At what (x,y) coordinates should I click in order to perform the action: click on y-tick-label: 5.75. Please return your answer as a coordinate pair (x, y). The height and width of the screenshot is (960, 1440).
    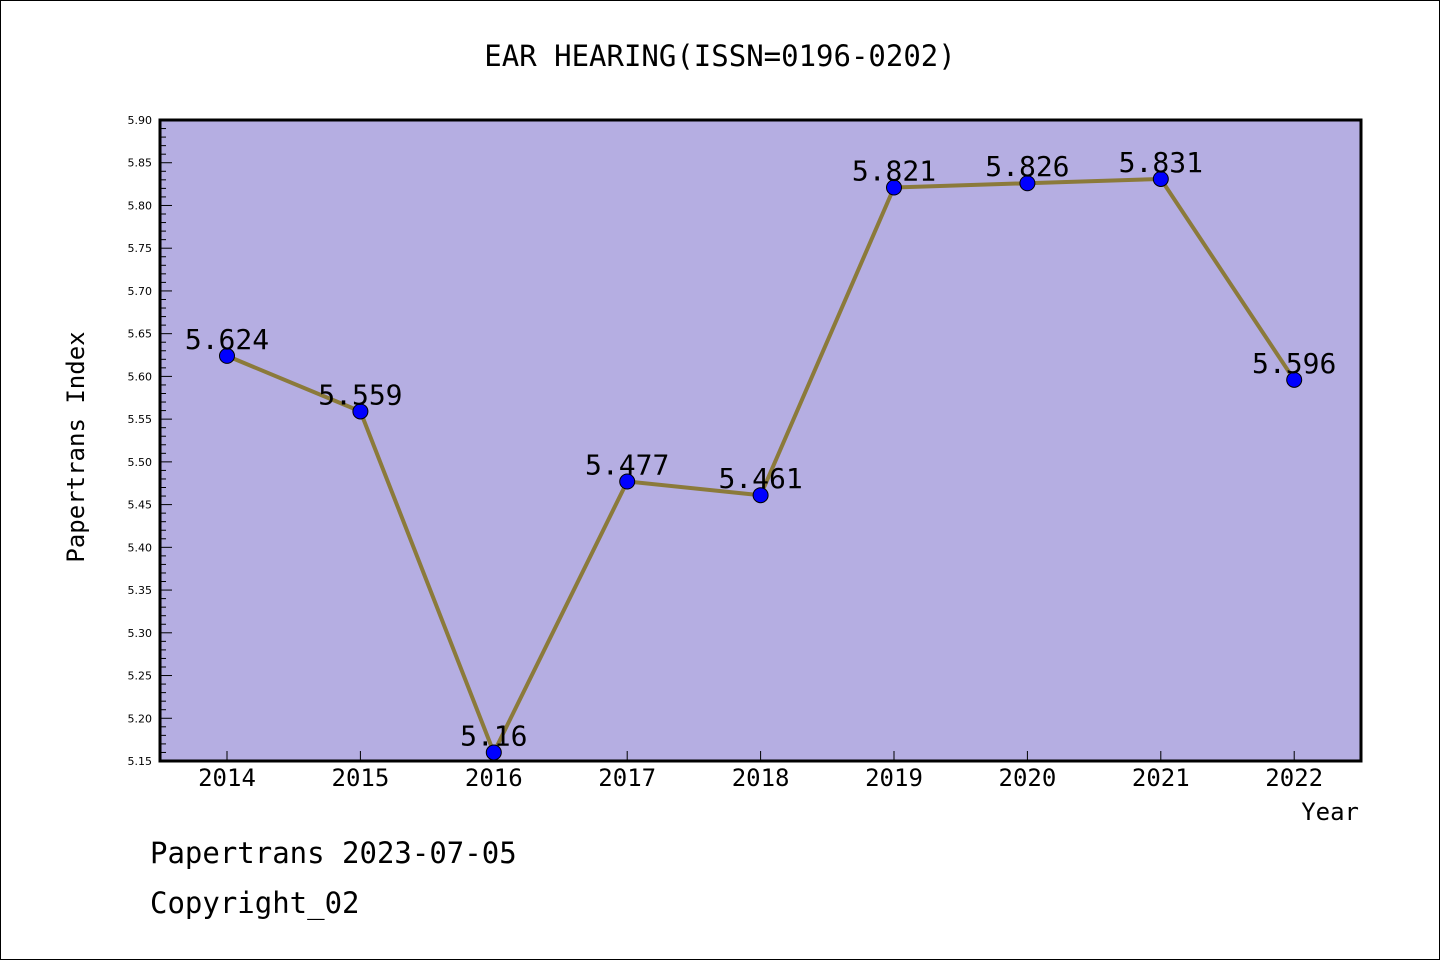
    Looking at the image, I should click on (140, 248).